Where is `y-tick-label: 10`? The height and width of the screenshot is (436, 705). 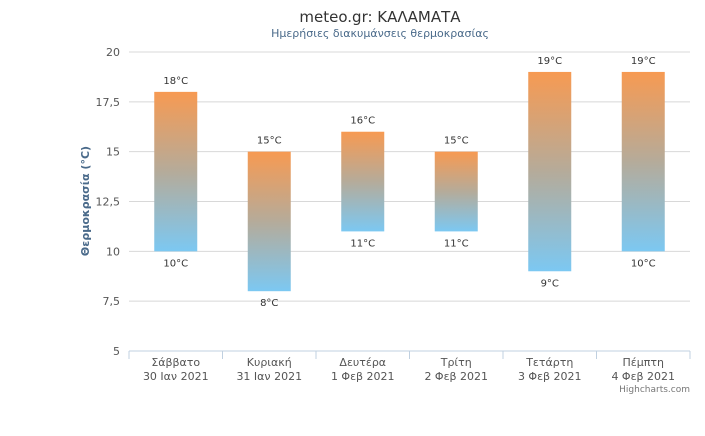
y-tick-label: 10 is located at coordinates (113, 251).